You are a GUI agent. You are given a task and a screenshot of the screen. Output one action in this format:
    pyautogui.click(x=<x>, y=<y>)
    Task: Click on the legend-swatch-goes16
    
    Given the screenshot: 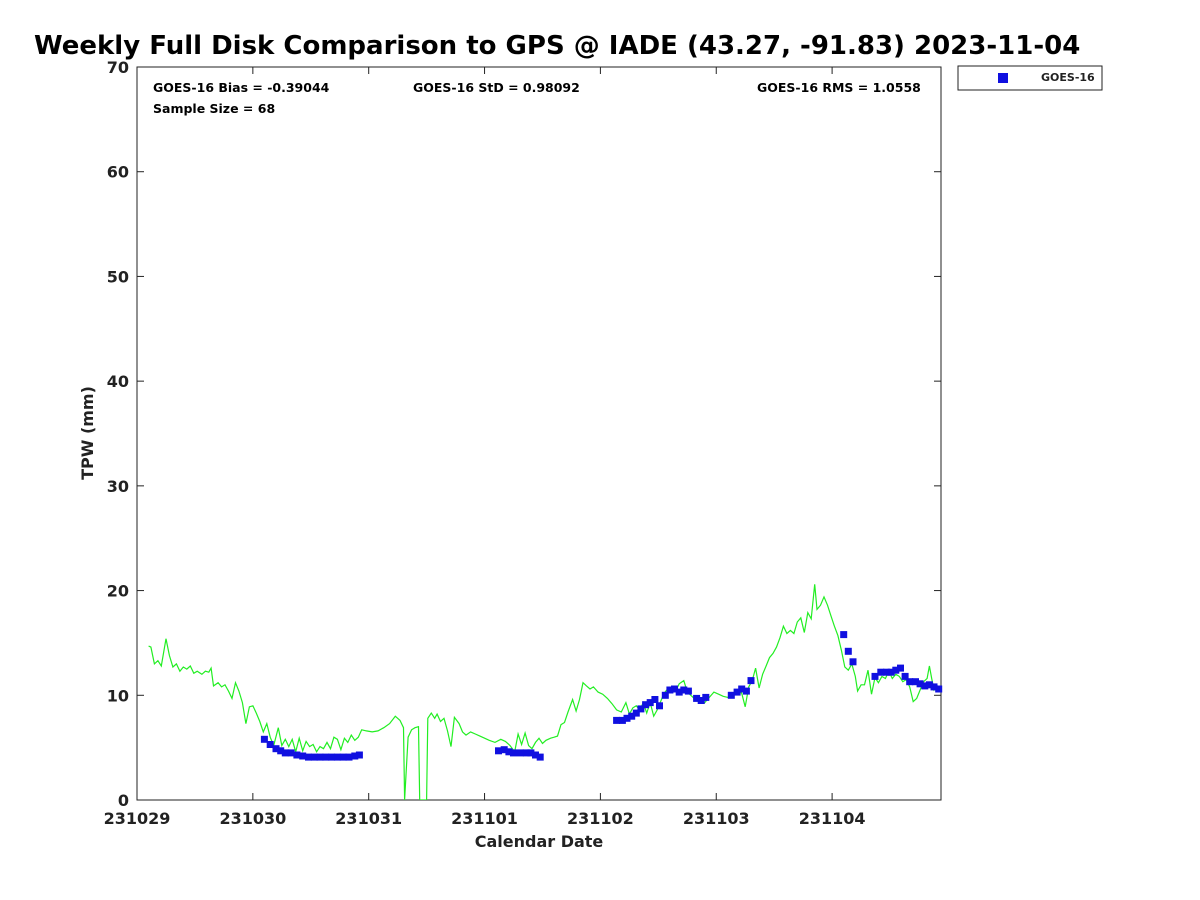 What is the action you would take?
    pyautogui.click(x=1003, y=78)
    